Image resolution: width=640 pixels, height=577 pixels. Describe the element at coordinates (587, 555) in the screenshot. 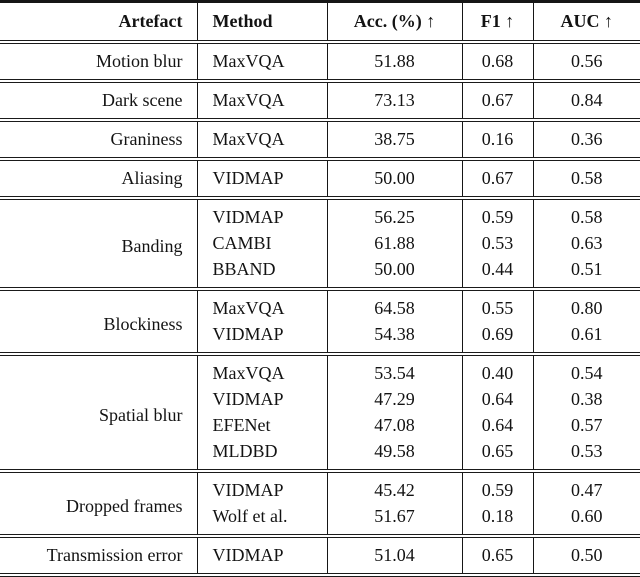

I see `auc-cell: 0.50` at that location.